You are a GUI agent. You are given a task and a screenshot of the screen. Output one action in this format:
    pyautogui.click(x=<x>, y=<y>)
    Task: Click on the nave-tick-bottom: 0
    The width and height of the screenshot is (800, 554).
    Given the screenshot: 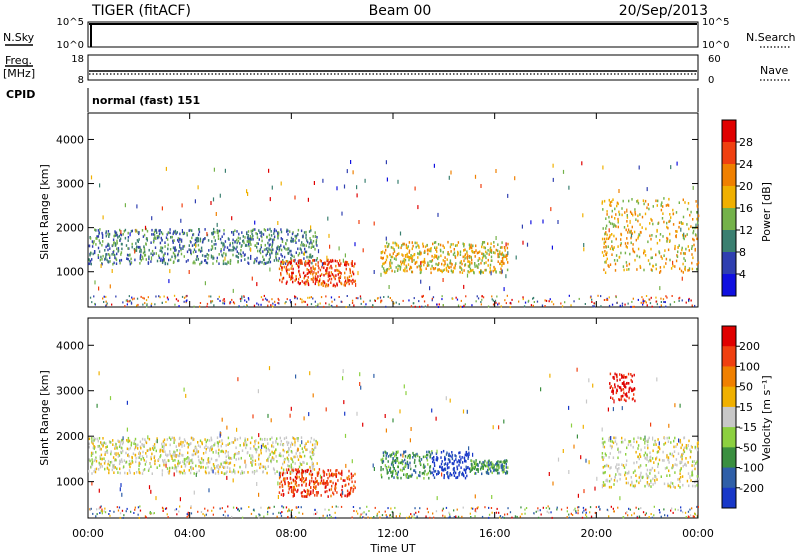 What is the action you would take?
    pyautogui.click(x=711, y=80)
    